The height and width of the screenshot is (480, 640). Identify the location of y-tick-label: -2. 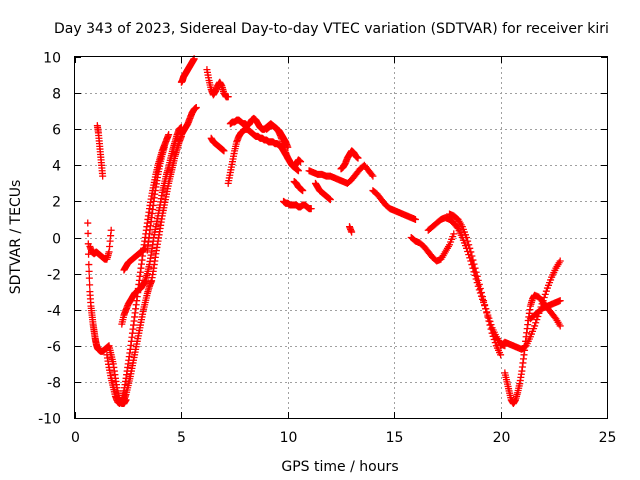
(54, 276).